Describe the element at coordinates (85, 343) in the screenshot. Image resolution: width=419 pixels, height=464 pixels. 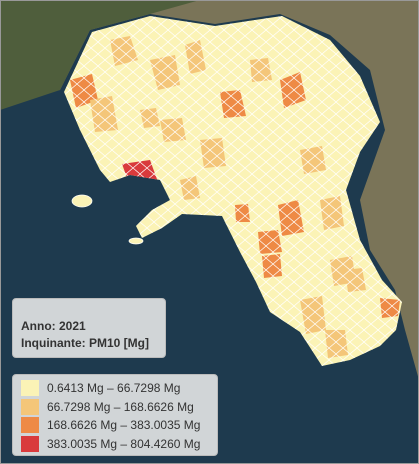
I see `pollutant: Inquinante: PM10 [Mg]` at that location.